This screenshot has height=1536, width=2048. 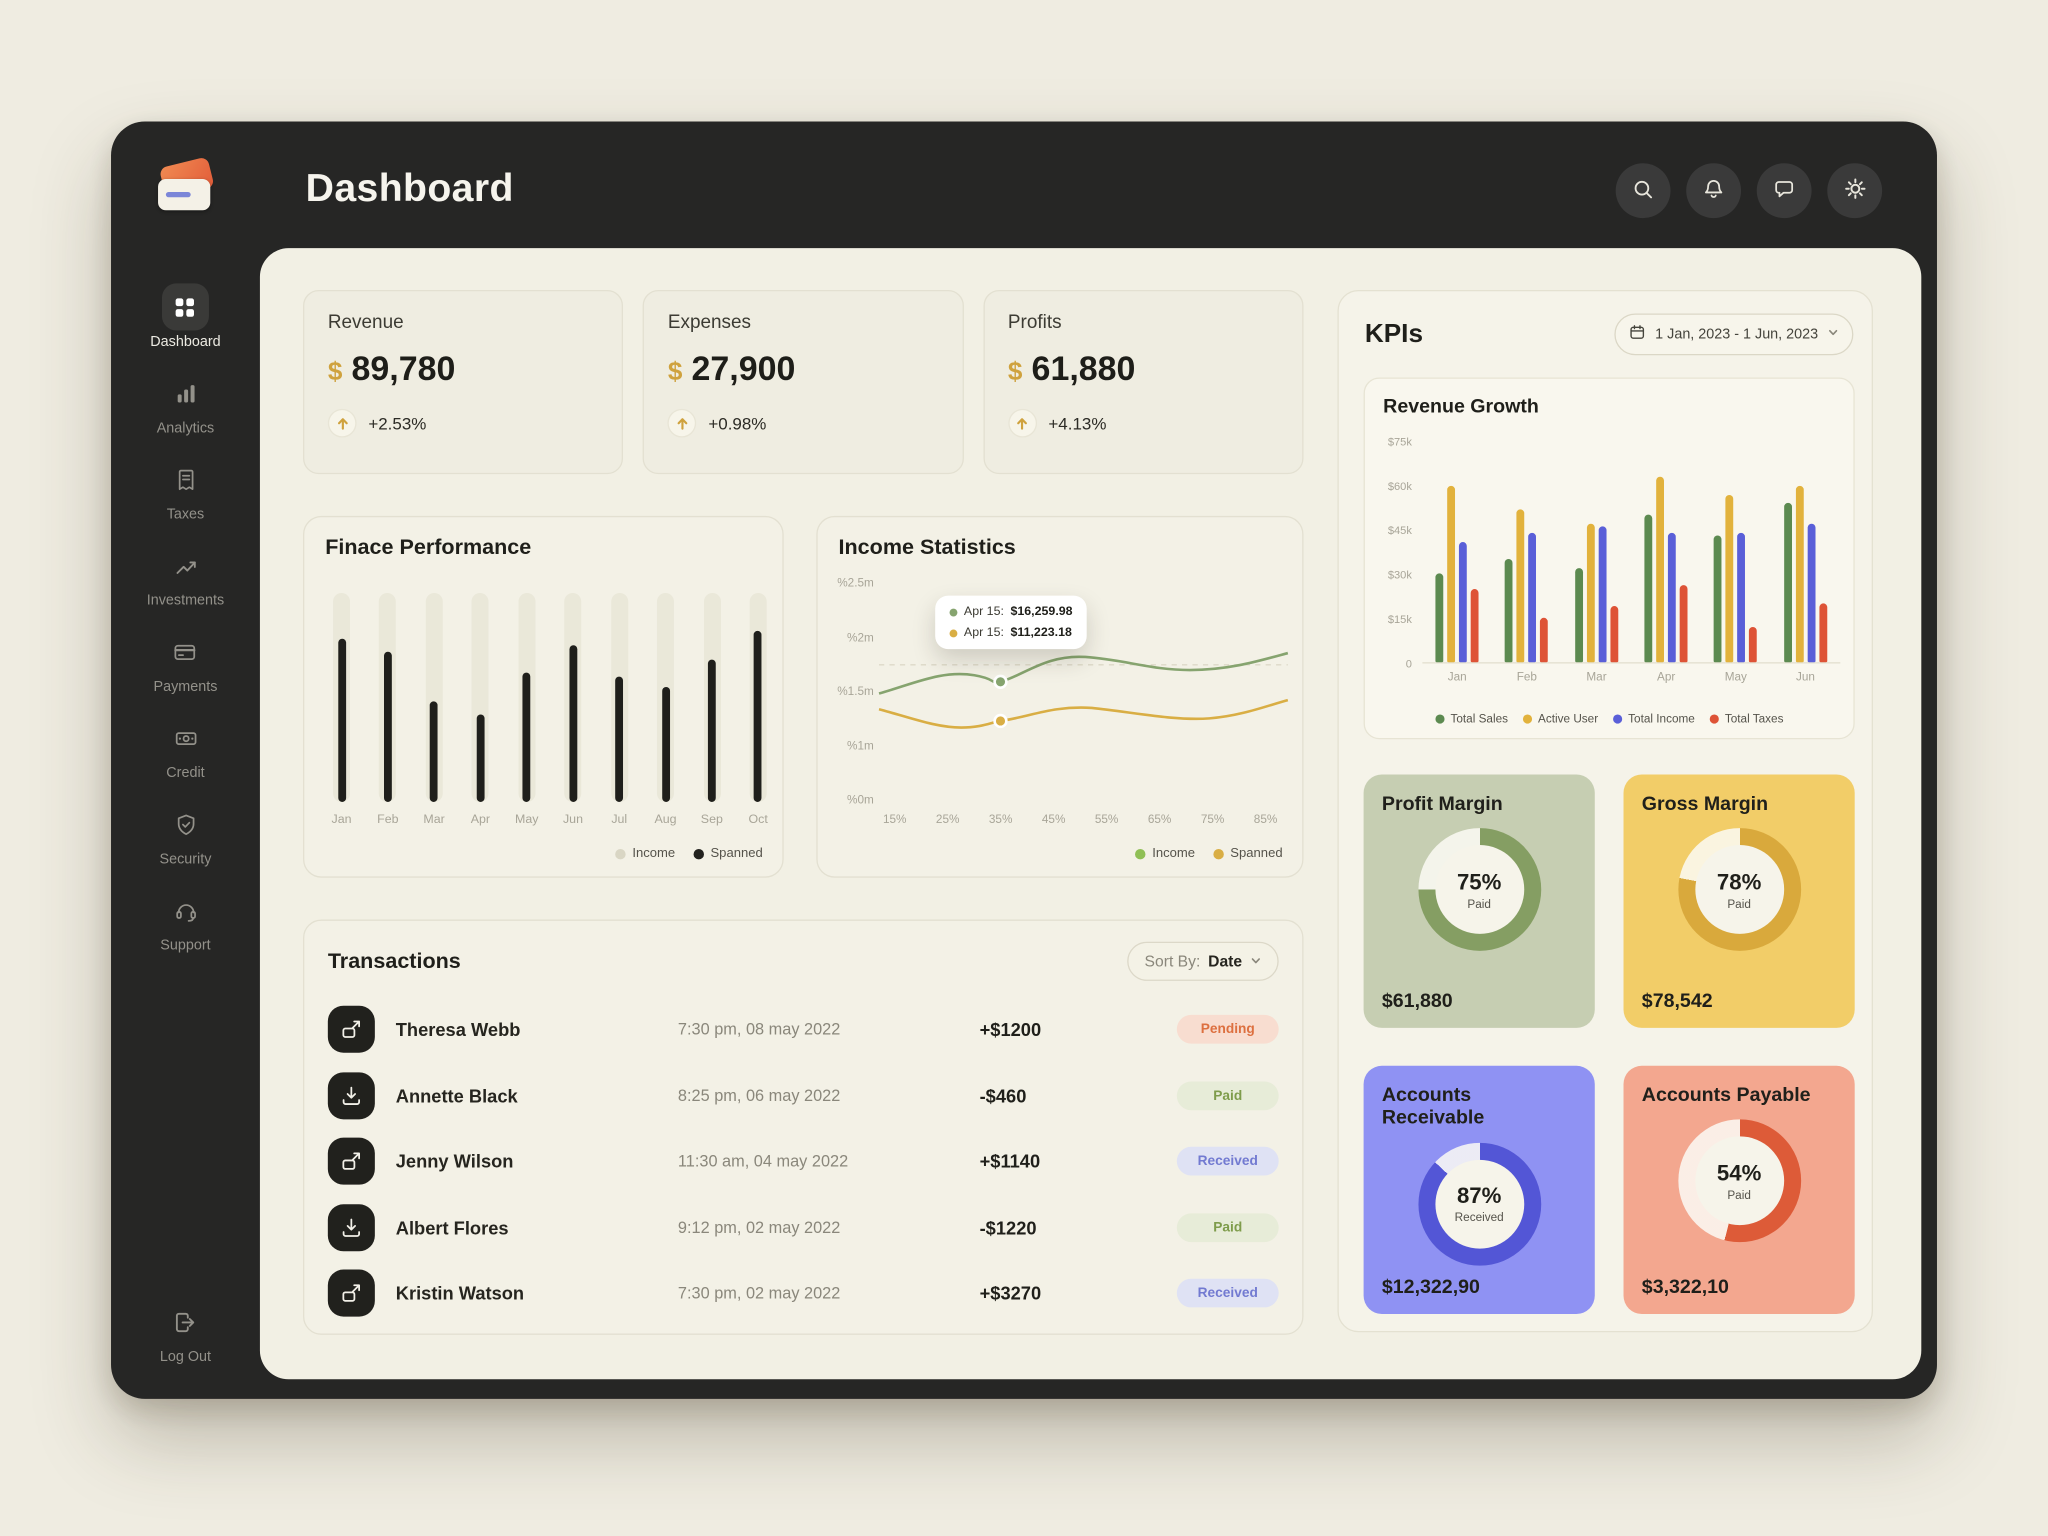 What do you see at coordinates (185, 393) in the screenshot?
I see `analytics-icon` at bounding box center [185, 393].